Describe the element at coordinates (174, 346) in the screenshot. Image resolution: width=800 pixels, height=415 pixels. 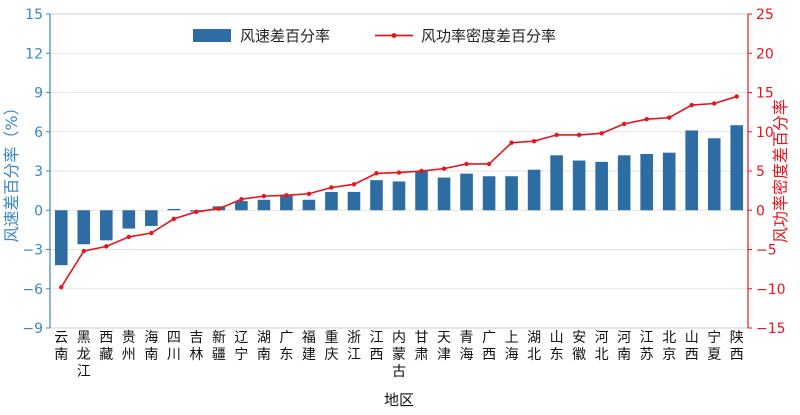
I see `x-tick-label: 四川` at that location.